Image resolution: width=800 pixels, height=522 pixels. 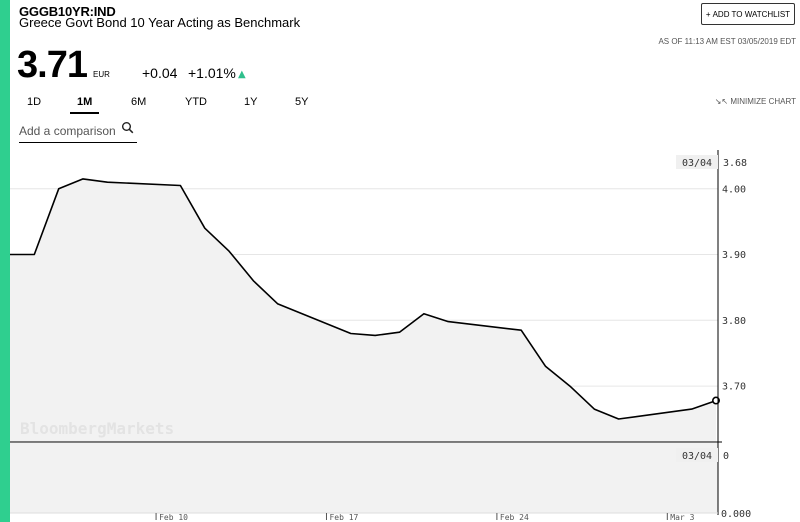 I want to click on tab-ytd: YTD, so click(x=196, y=102).